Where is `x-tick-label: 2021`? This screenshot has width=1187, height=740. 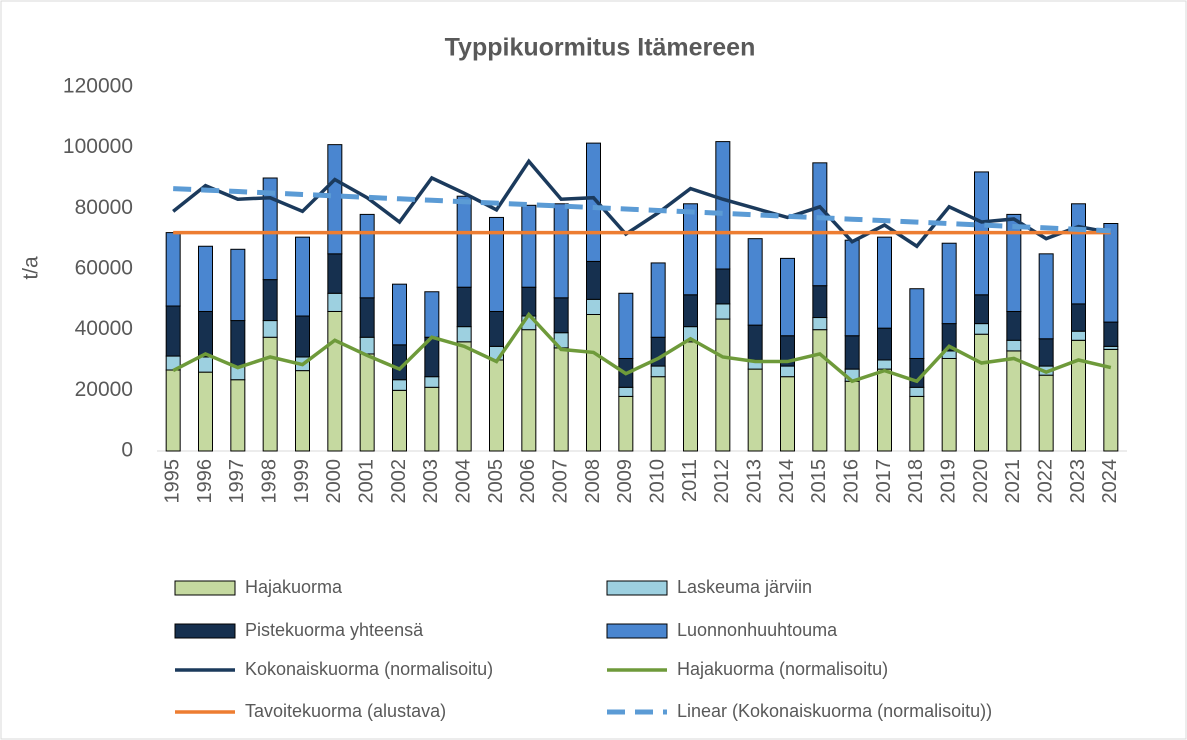
x-tick-label: 2021 is located at coordinates (1013, 481).